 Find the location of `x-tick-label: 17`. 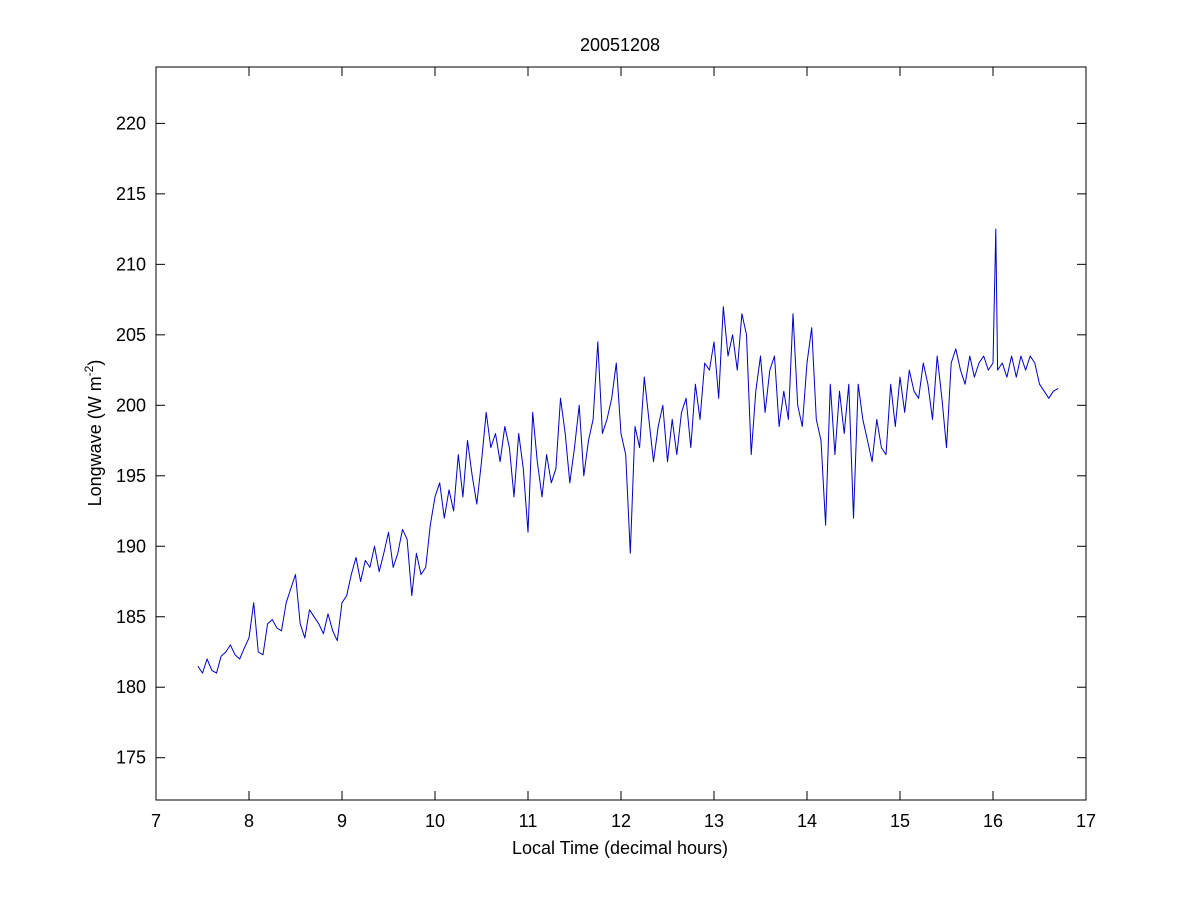

x-tick-label: 17 is located at coordinates (1086, 821).